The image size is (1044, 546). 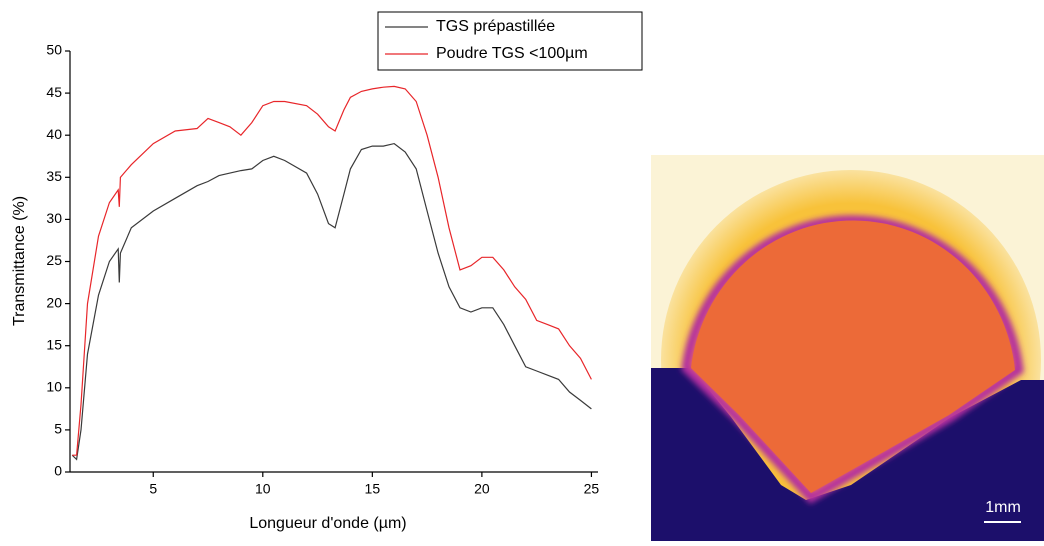 What do you see at coordinates (54, 387) in the screenshot?
I see `y-tick-label: 10` at bounding box center [54, 387].